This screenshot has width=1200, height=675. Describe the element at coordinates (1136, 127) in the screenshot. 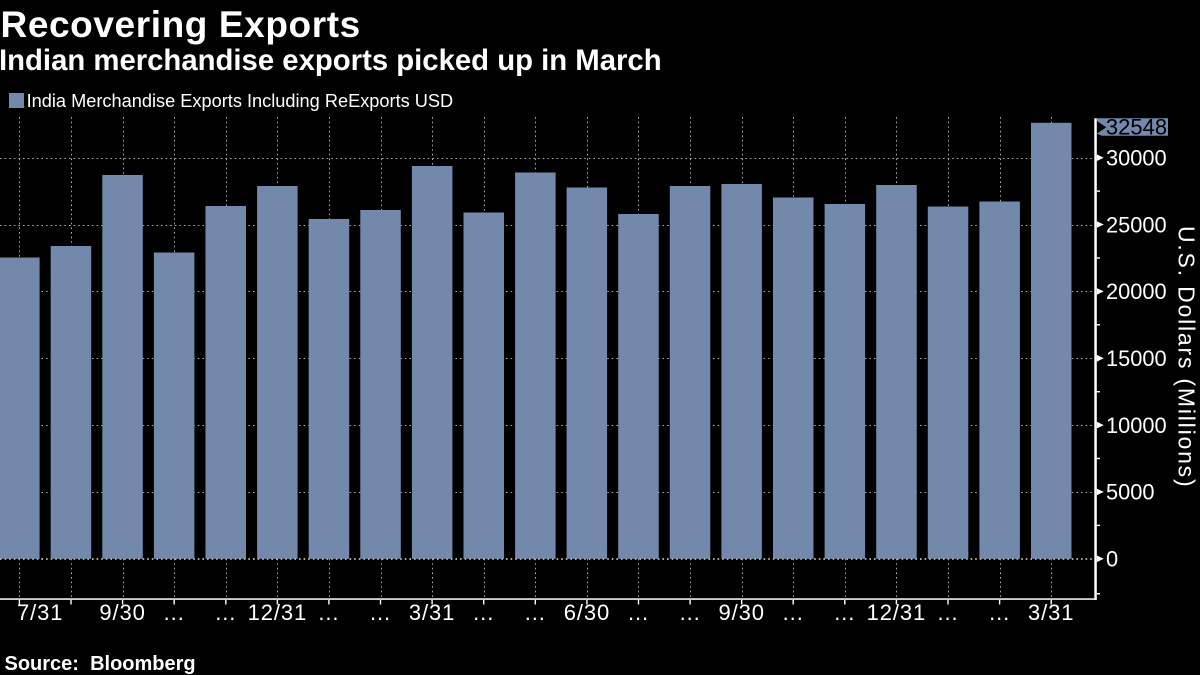

I see `svg-text: 32548` at that location.